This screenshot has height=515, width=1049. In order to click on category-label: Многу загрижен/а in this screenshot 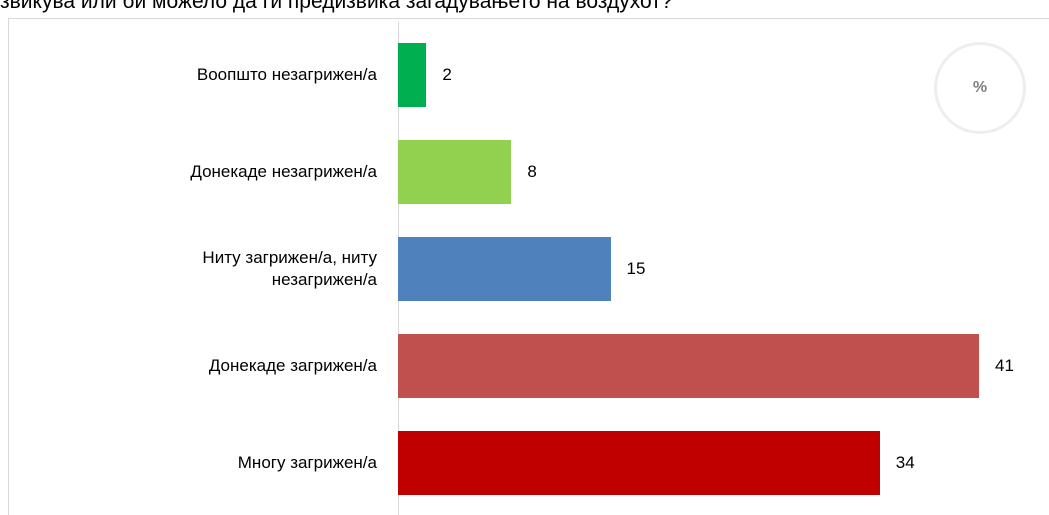, I will do `click(307, 462)`.